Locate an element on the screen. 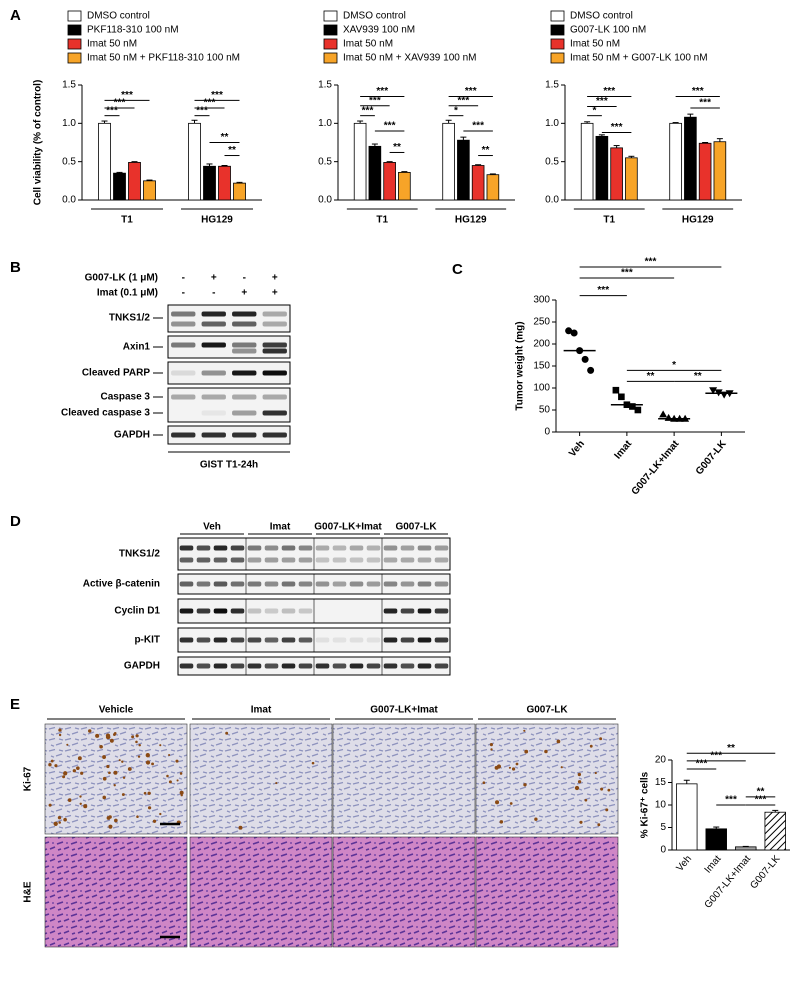 The height and width of the screenshot is (983, 800). panel-label: D is located at coordinates (15, 521).